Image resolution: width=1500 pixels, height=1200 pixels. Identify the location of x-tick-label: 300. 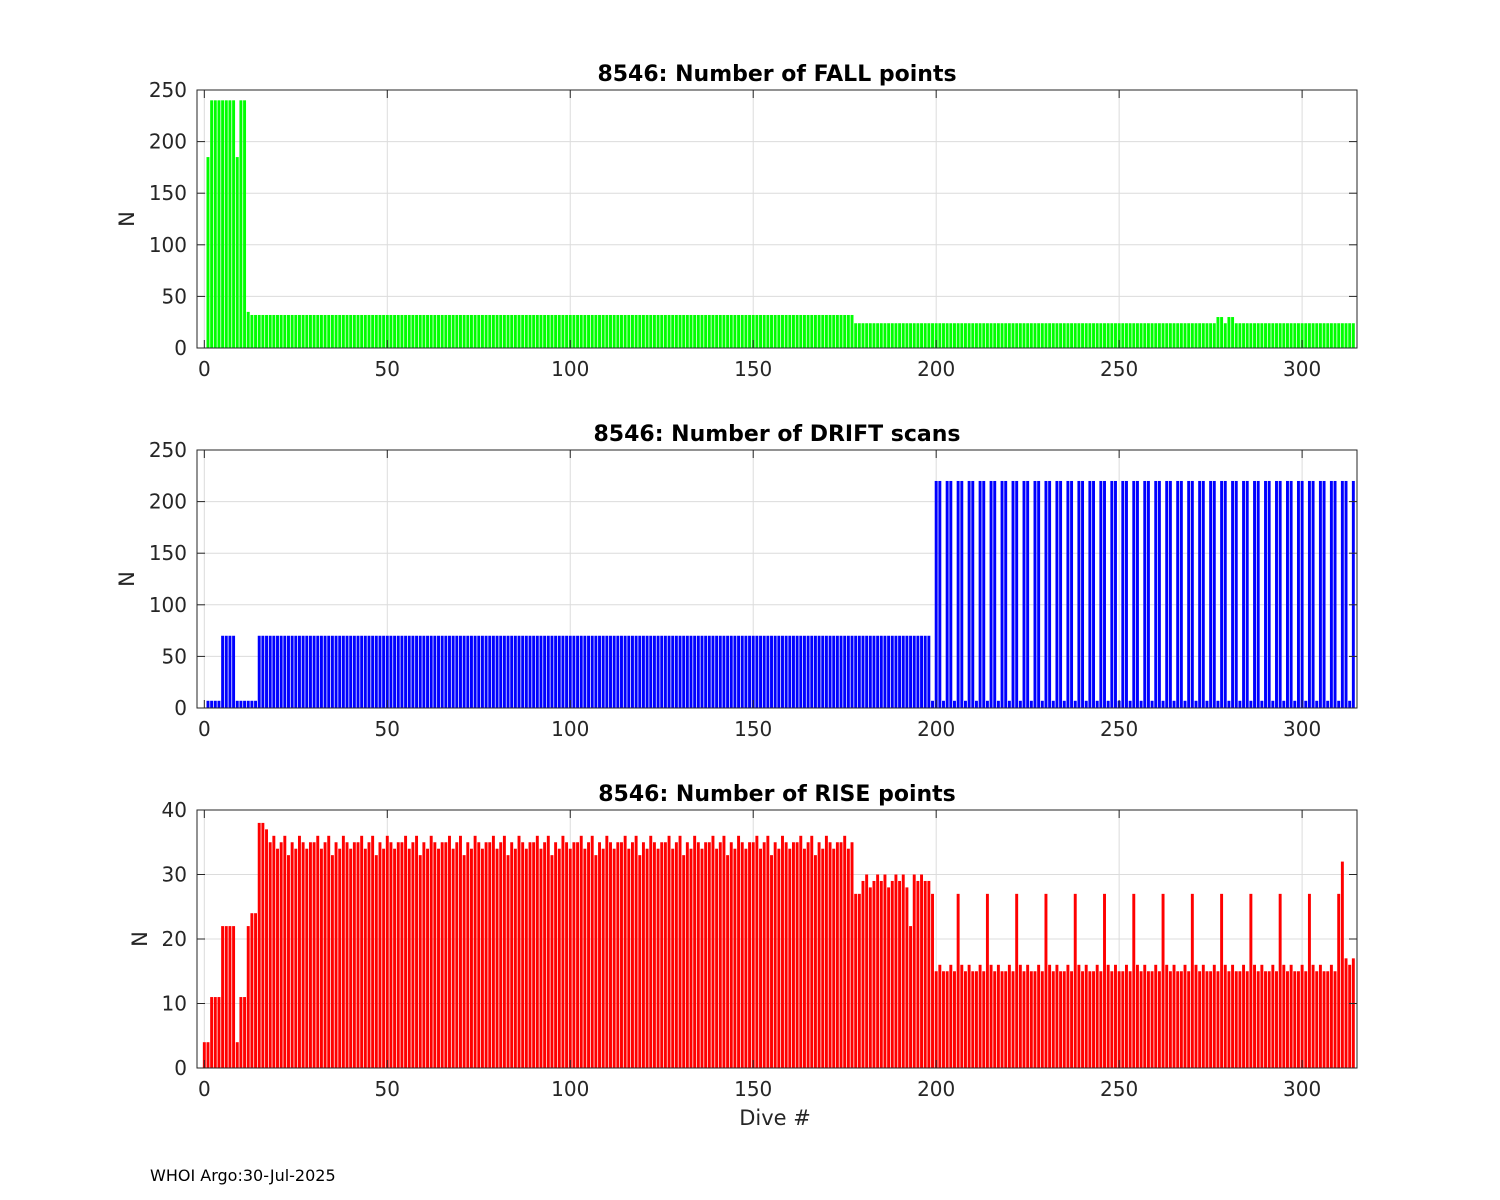
(1302, 1089).